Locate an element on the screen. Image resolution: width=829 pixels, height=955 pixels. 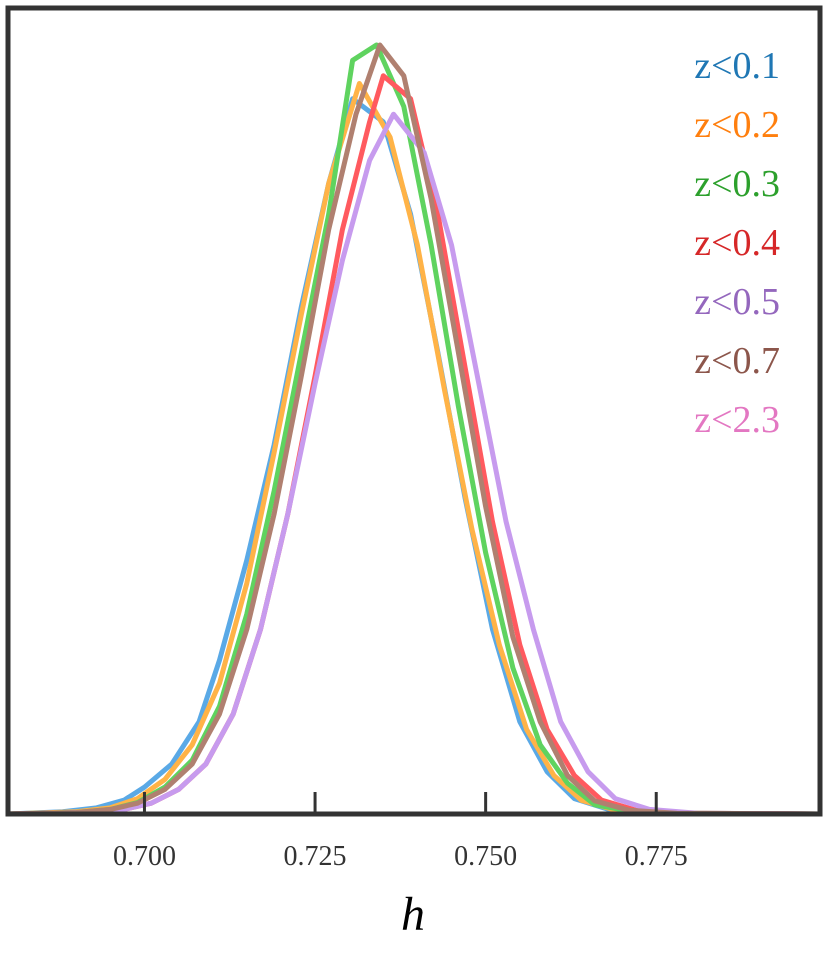
legend: z<0.1 z<0.2 z<0.3 z<0.4 z<0.5 z<0.7 z<2.3 is located at coordinates (737, 243).